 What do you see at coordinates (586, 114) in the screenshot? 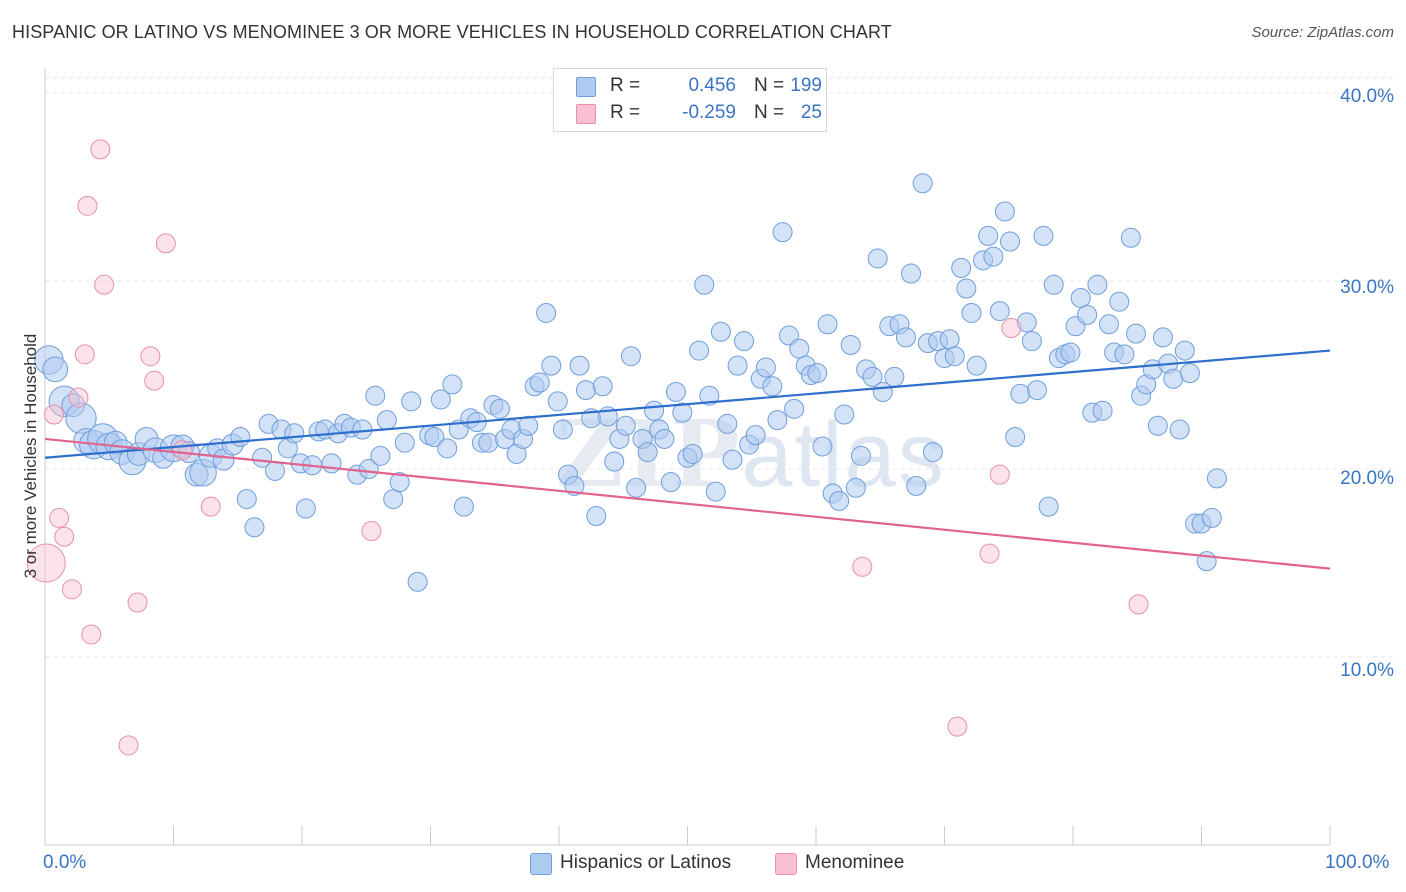
I see `legend-swatch-pink` at bounding box center [586, 114].